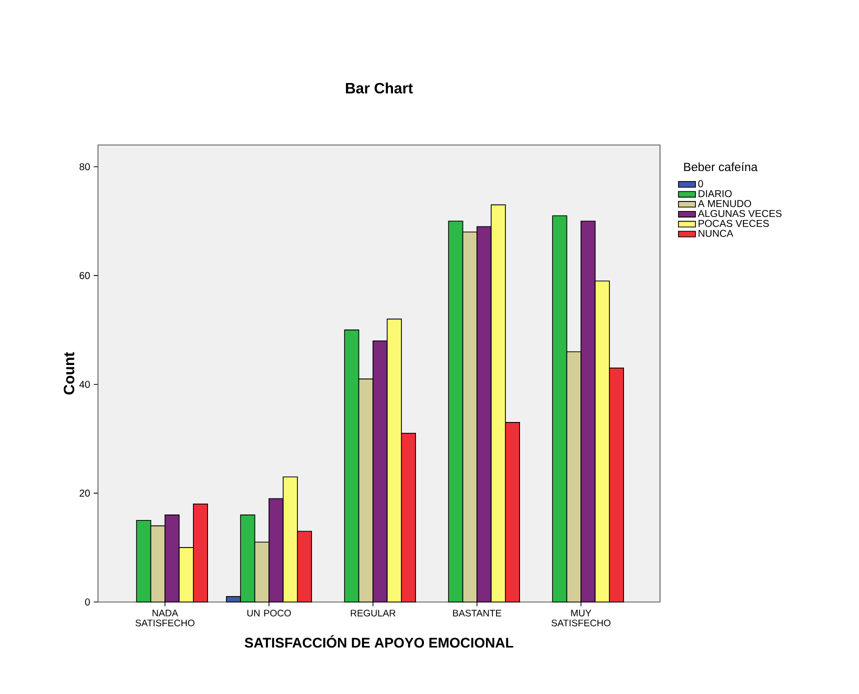 The height and width of the screenshot is (694, 859). What do you see at coordinates (740, 214) in the screenshot?
I see `legend-label: ALGUNAS VECES` at bounding box center [740, 214].